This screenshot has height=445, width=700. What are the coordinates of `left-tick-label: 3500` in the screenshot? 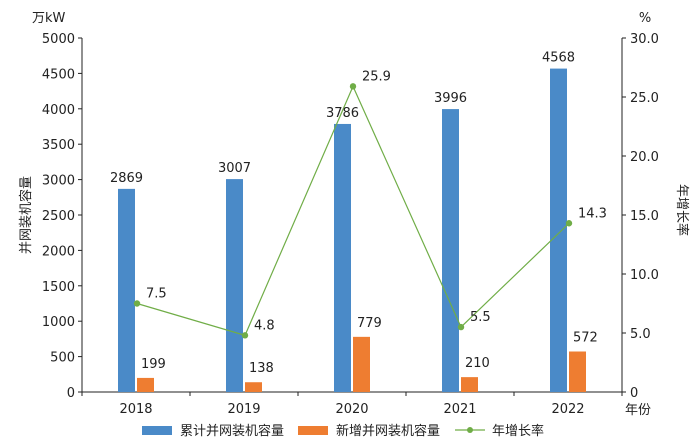 It's located at (58, 145).